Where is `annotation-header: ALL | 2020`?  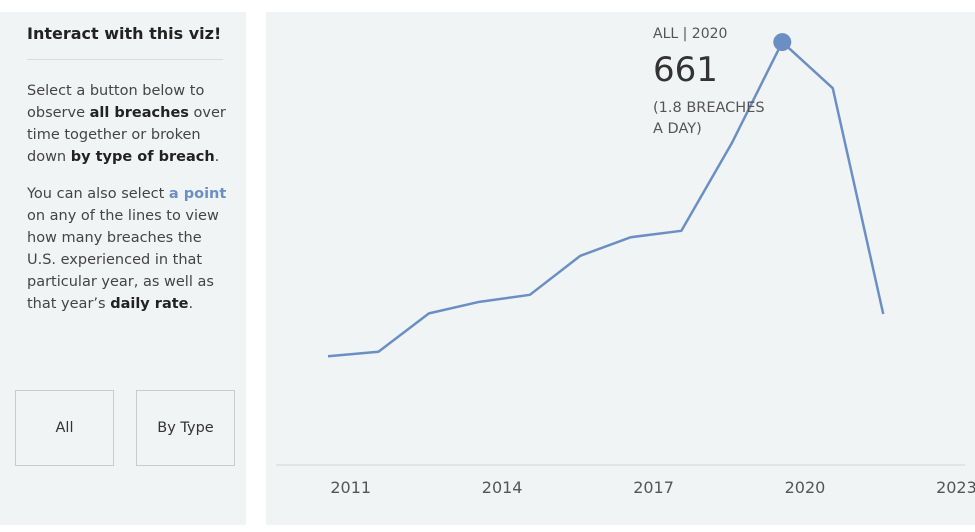 annotation-header: ALL | 2020 is located at coordinates (690, 34).